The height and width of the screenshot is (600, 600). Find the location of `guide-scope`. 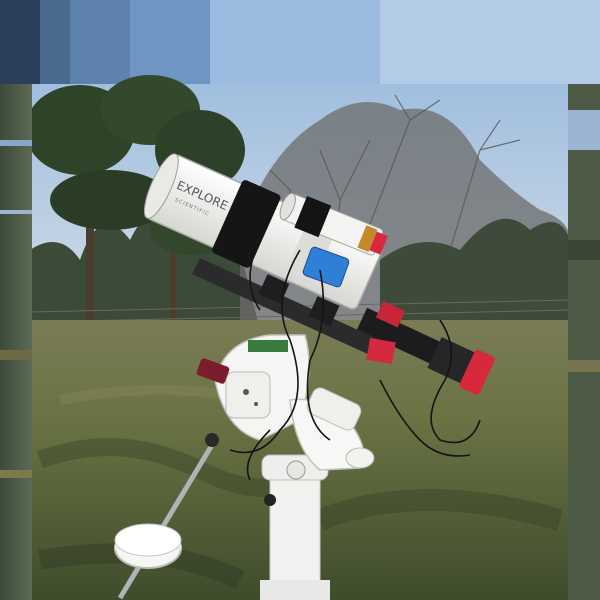

guide-scope is located at coordinates (333, 224).